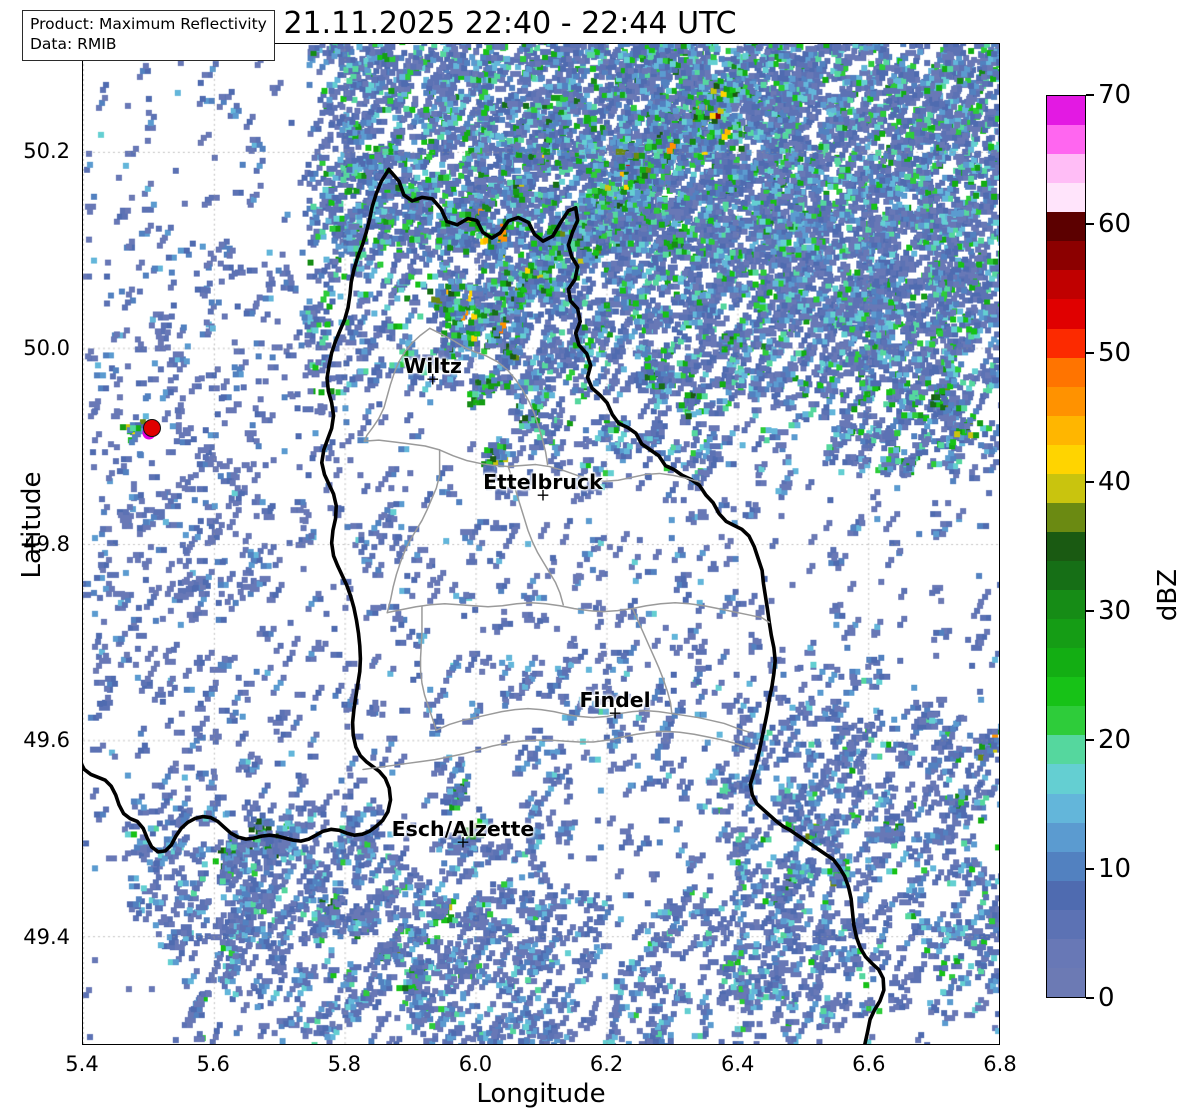 This screenshot has width=1179, height=1117. Describe the element at coordinates (1115, 869) in the screenshot. I see `colorbar-tick-label: 10` at that location.